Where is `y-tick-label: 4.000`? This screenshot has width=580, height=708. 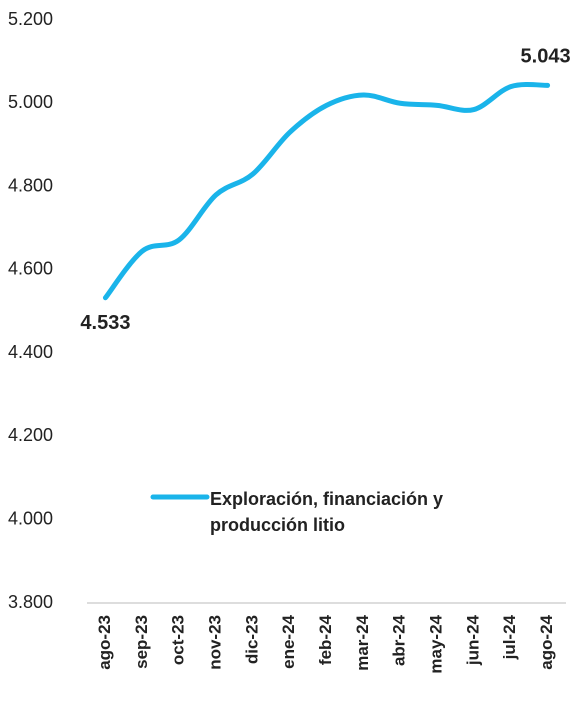
y-tick-label: 4.000 is located at coordinates (30, 518).